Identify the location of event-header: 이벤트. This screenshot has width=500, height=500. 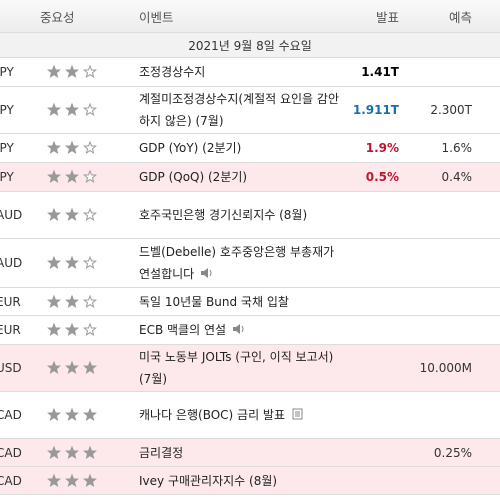
(156, 17).